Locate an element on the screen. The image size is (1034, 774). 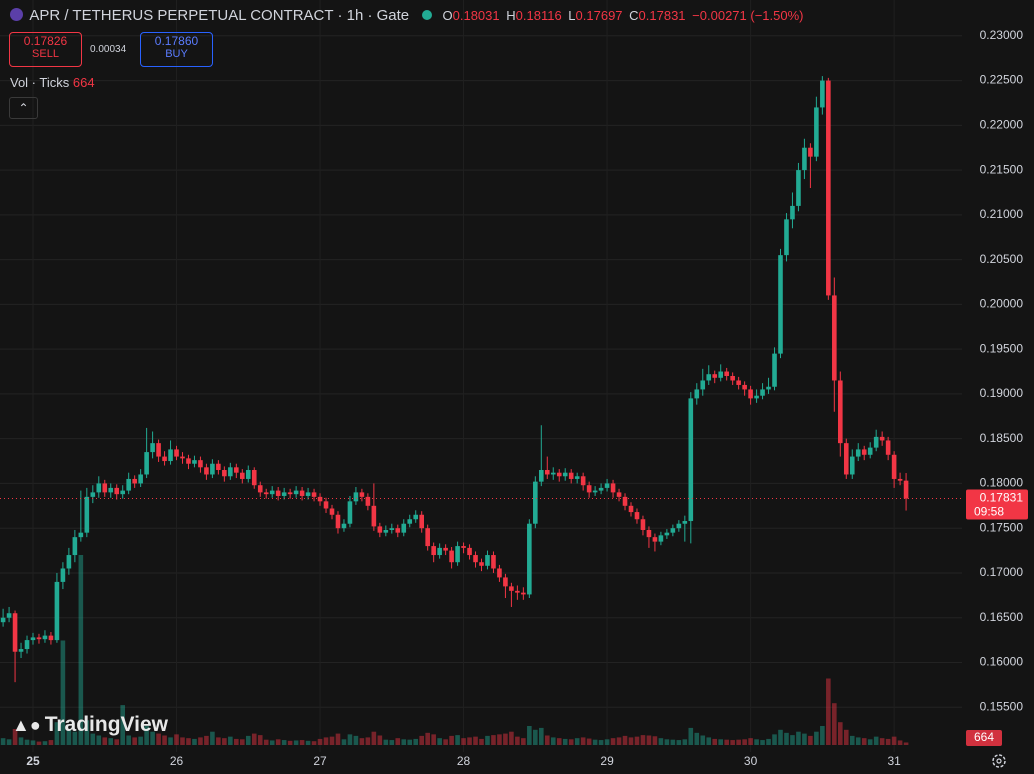
last-price-label: 0.17831 is located at coordinates (1002, 498).